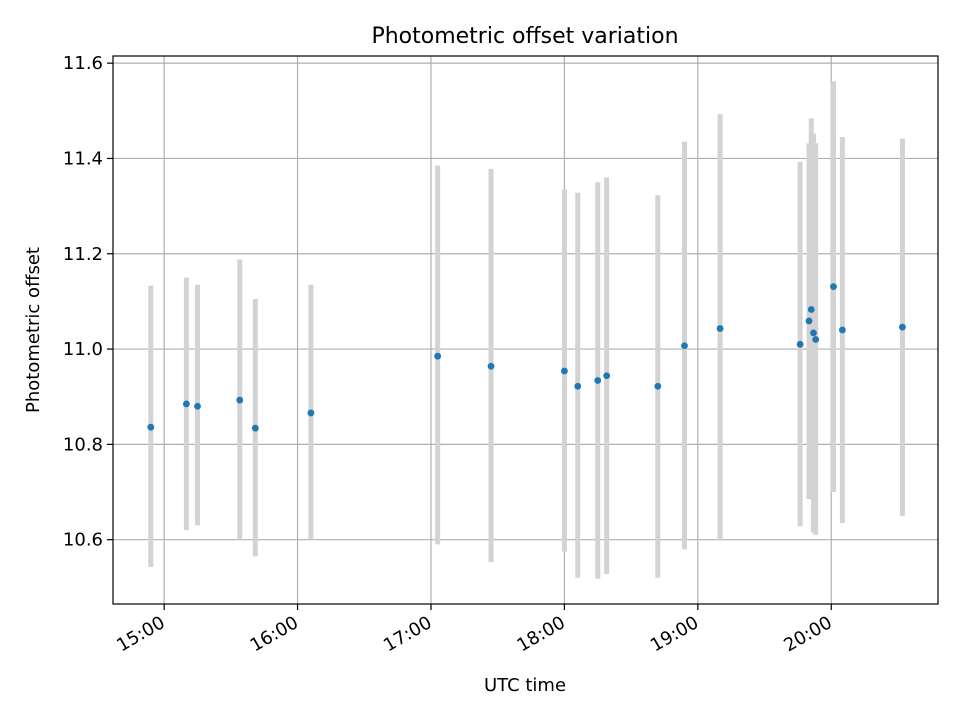 This screenshot has width=960, height=720. What do you see at coordinates (83, 158) in the screenshot?
I see `y-tick-label: 11.4` at bounding box center [83, 158].